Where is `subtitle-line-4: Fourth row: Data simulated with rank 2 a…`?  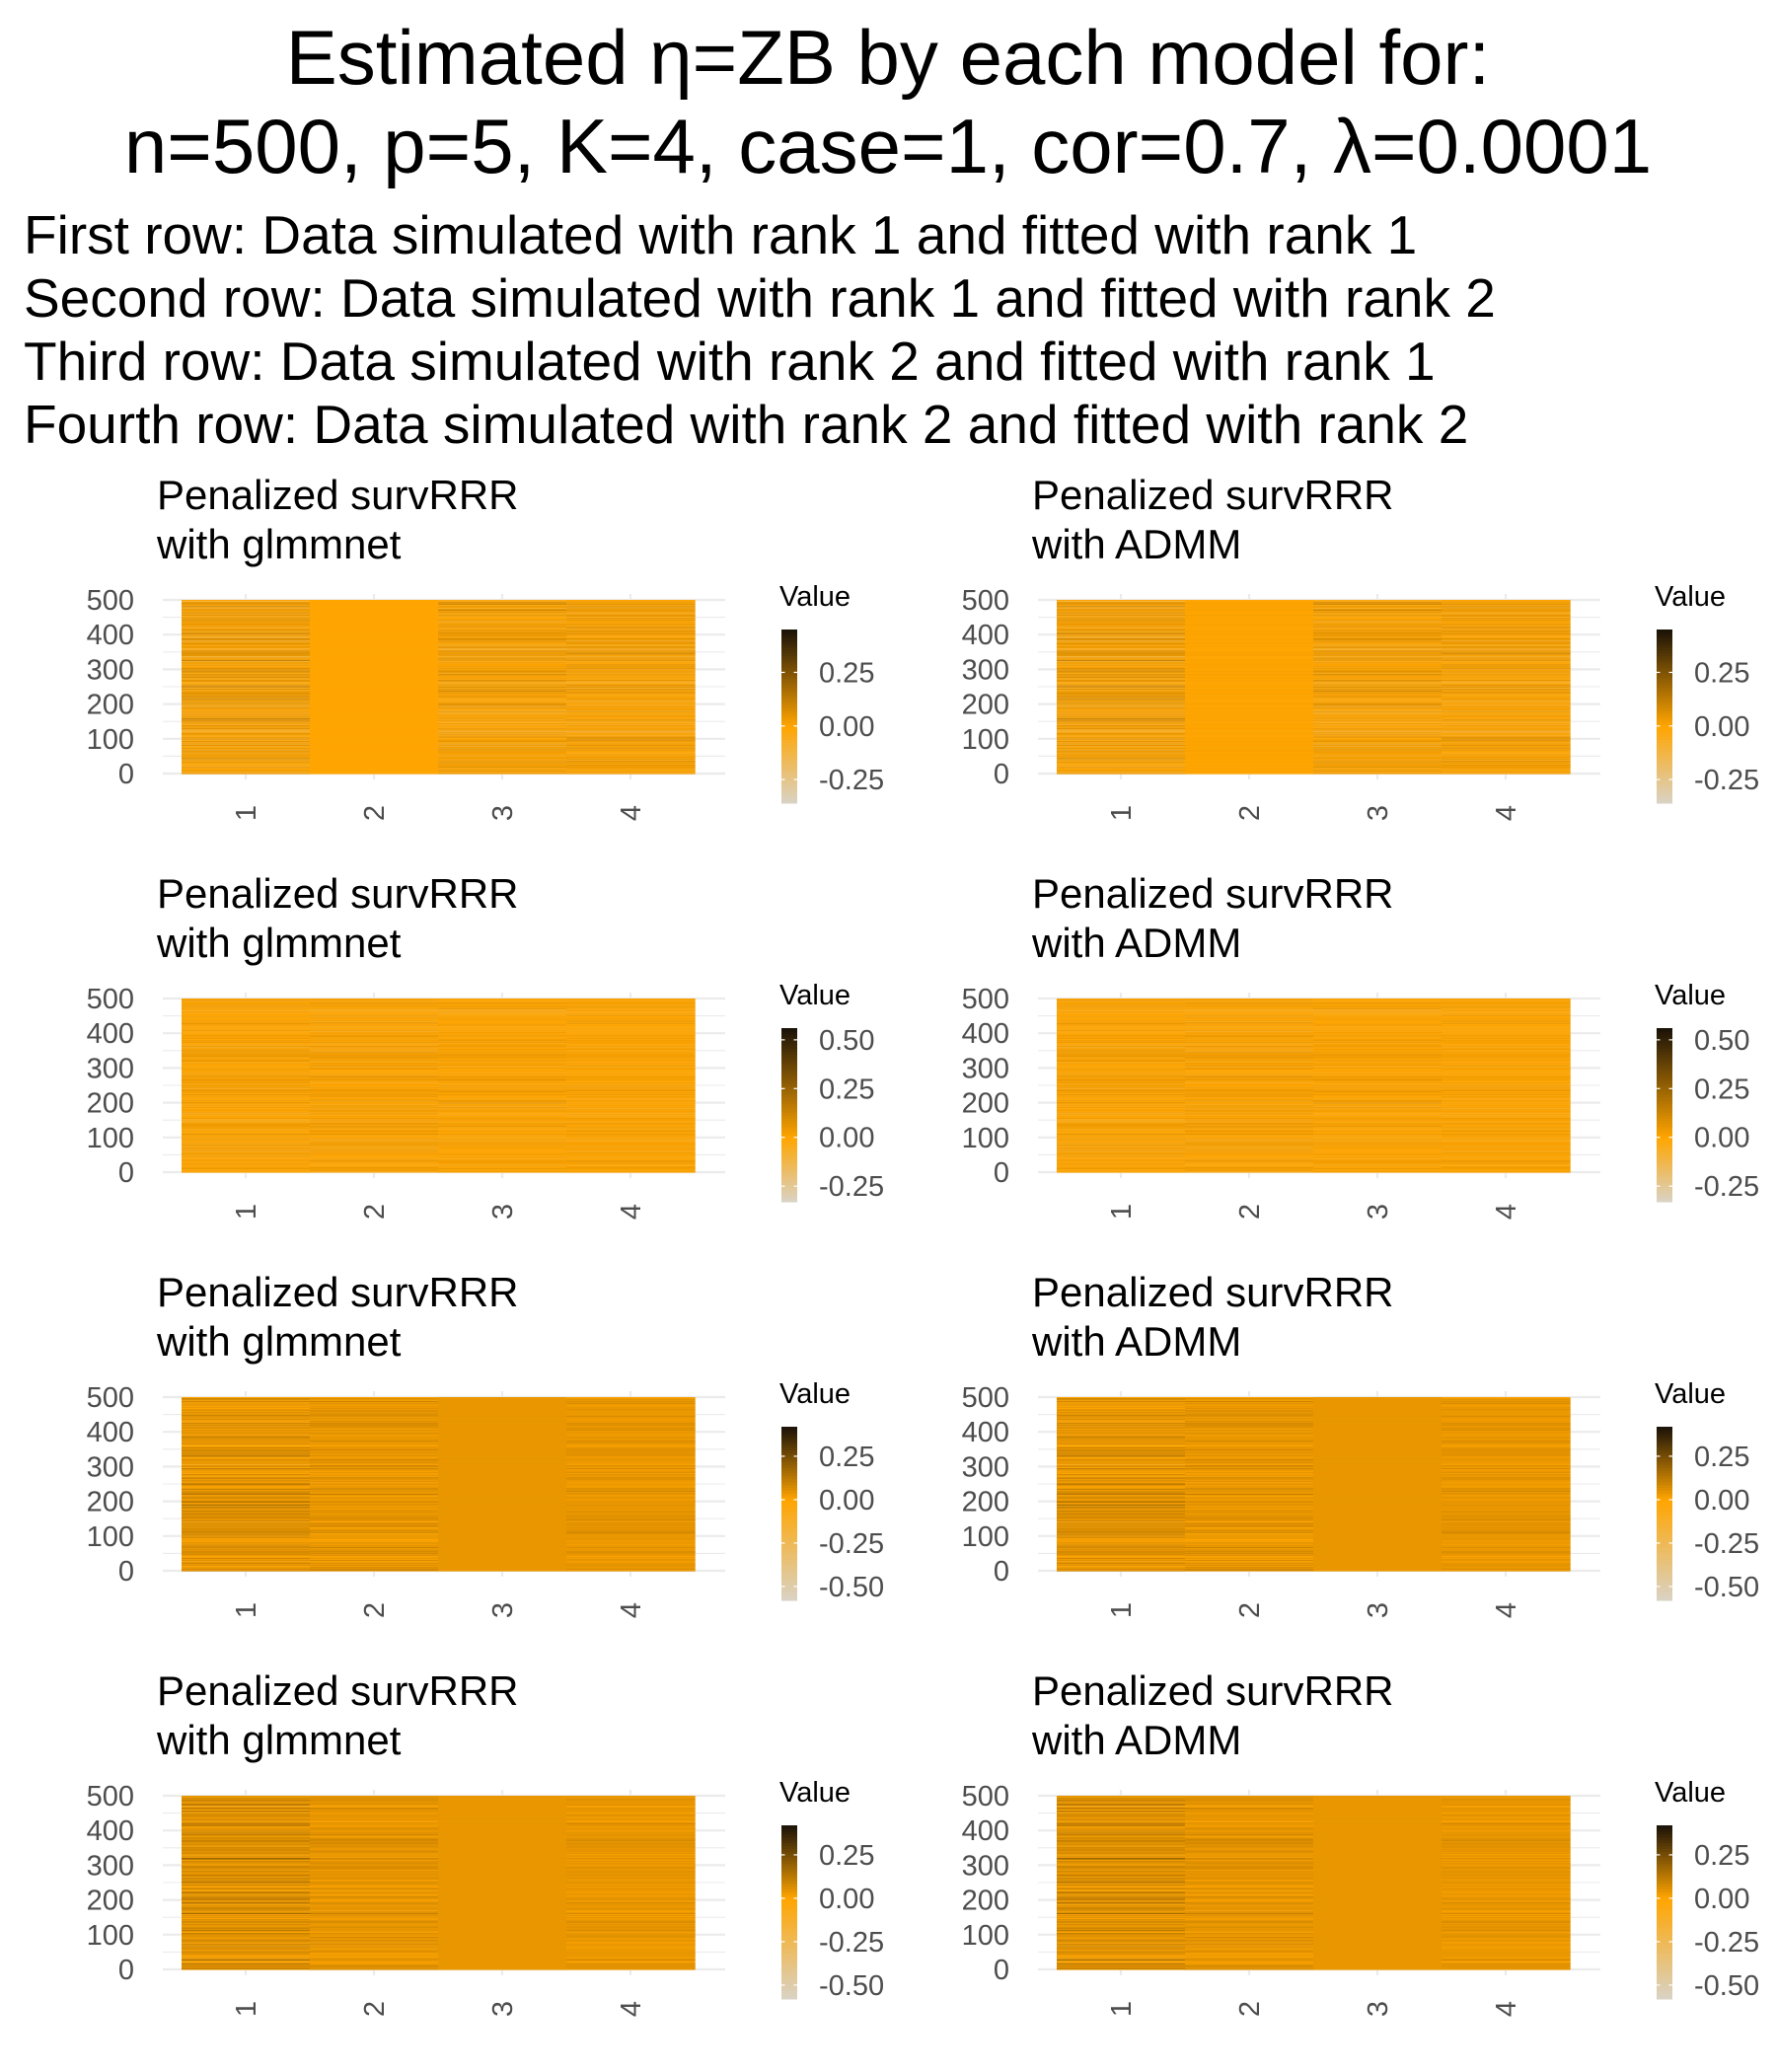
subtitle-line-4: Fourth row: Data simulated with rank 2 a… is located at coordinates (747, 425).